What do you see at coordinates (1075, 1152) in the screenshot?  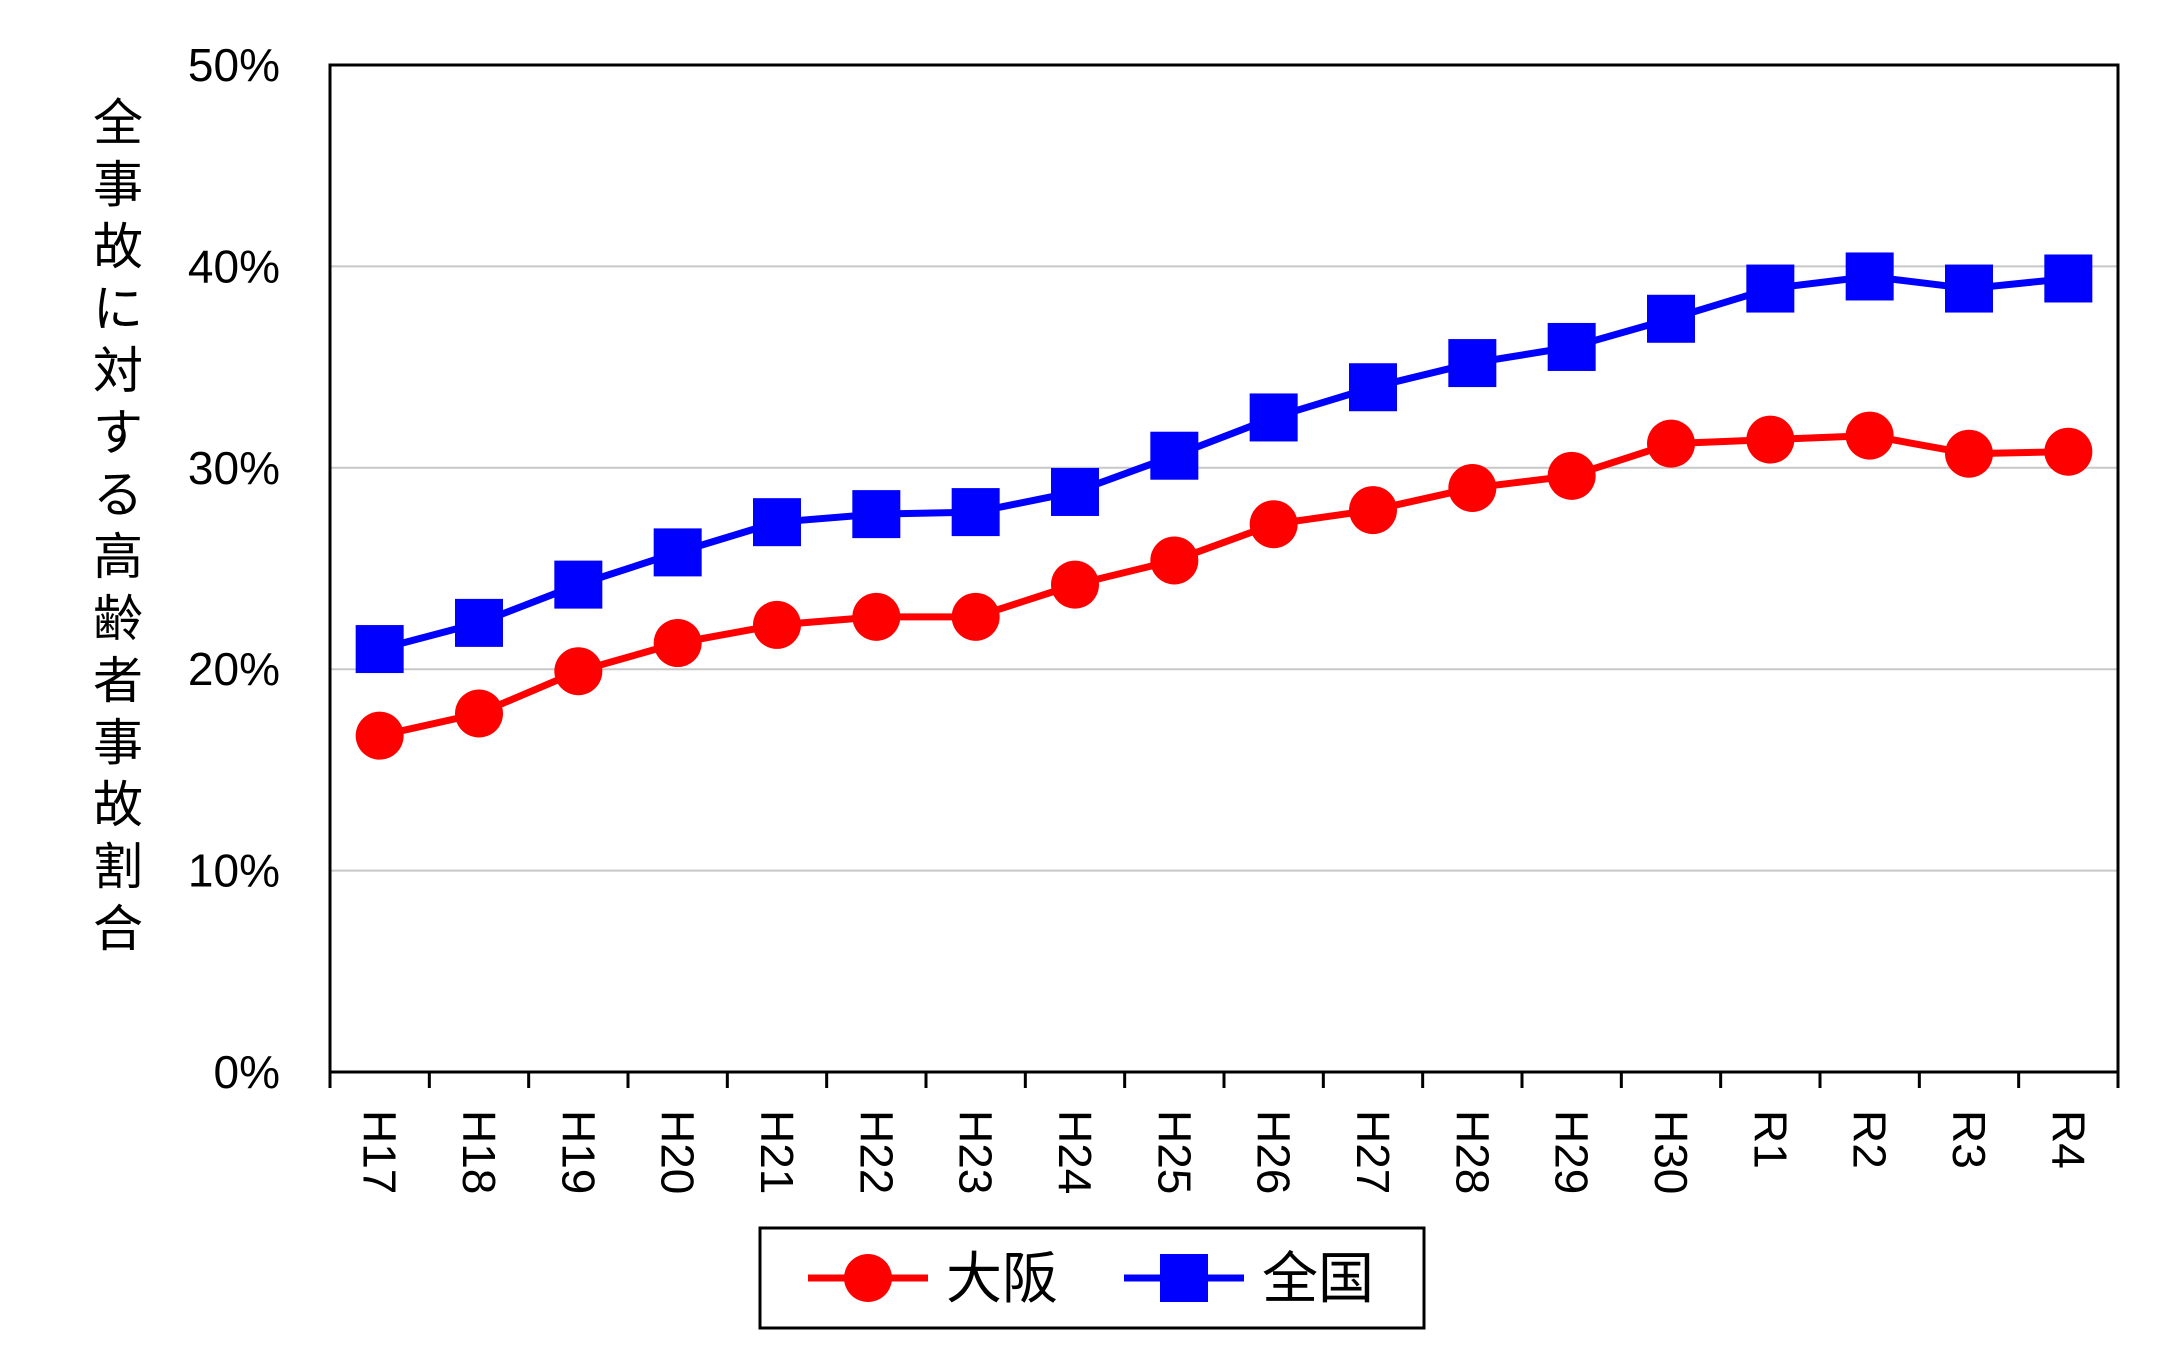 I see `x-tick-label: H24` at bounding box center [1075, 1152].